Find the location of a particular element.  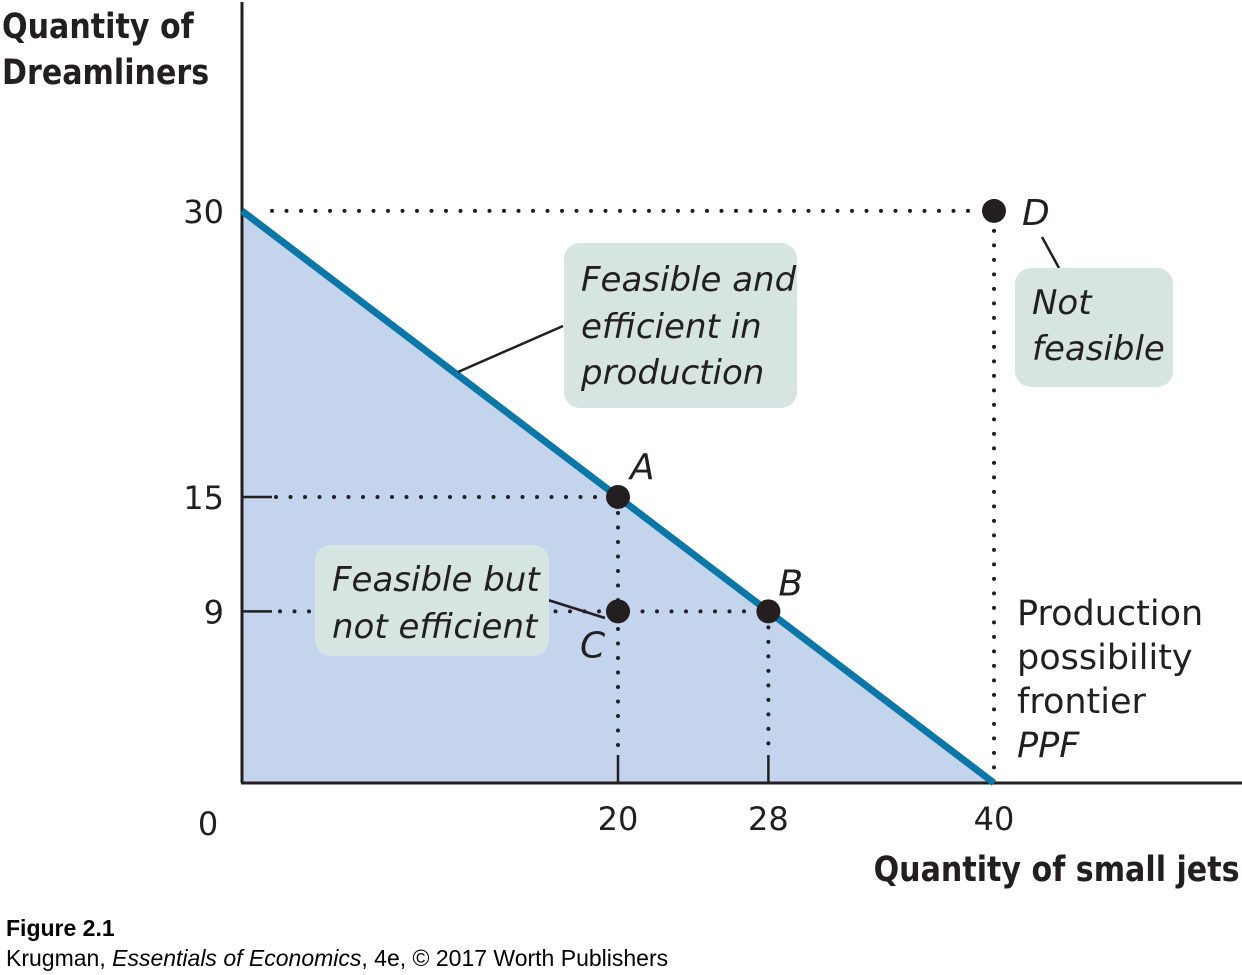

y-axis-label-line-2: Dreamliners is located at coordinates (106, 73).